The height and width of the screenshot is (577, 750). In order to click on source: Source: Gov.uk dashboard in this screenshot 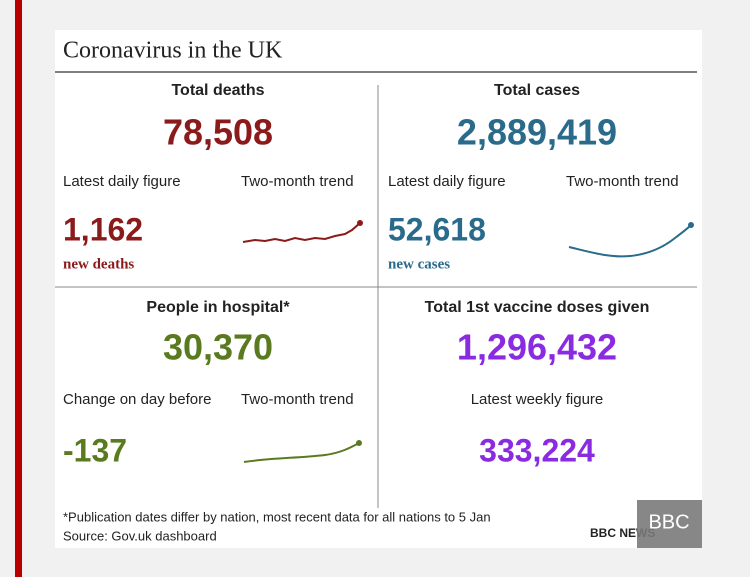, I will do `click(140, 535)`.